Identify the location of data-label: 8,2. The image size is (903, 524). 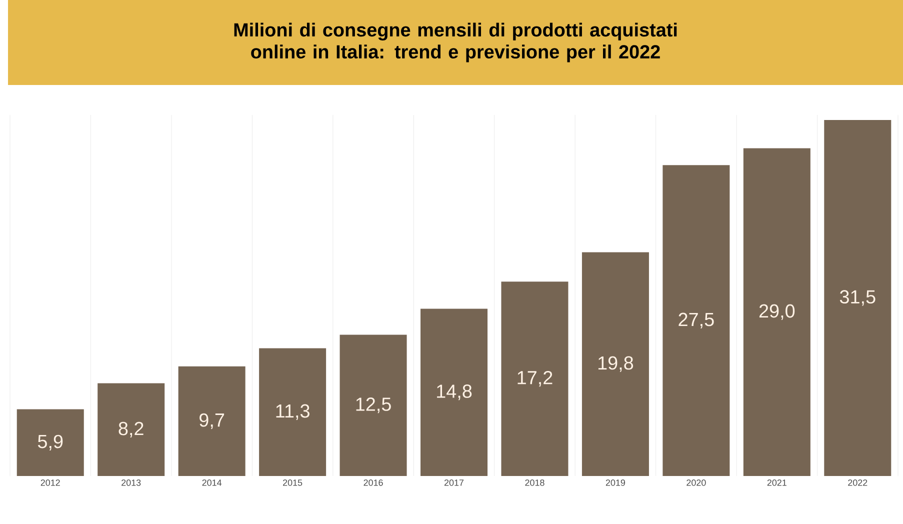
(131, 430).